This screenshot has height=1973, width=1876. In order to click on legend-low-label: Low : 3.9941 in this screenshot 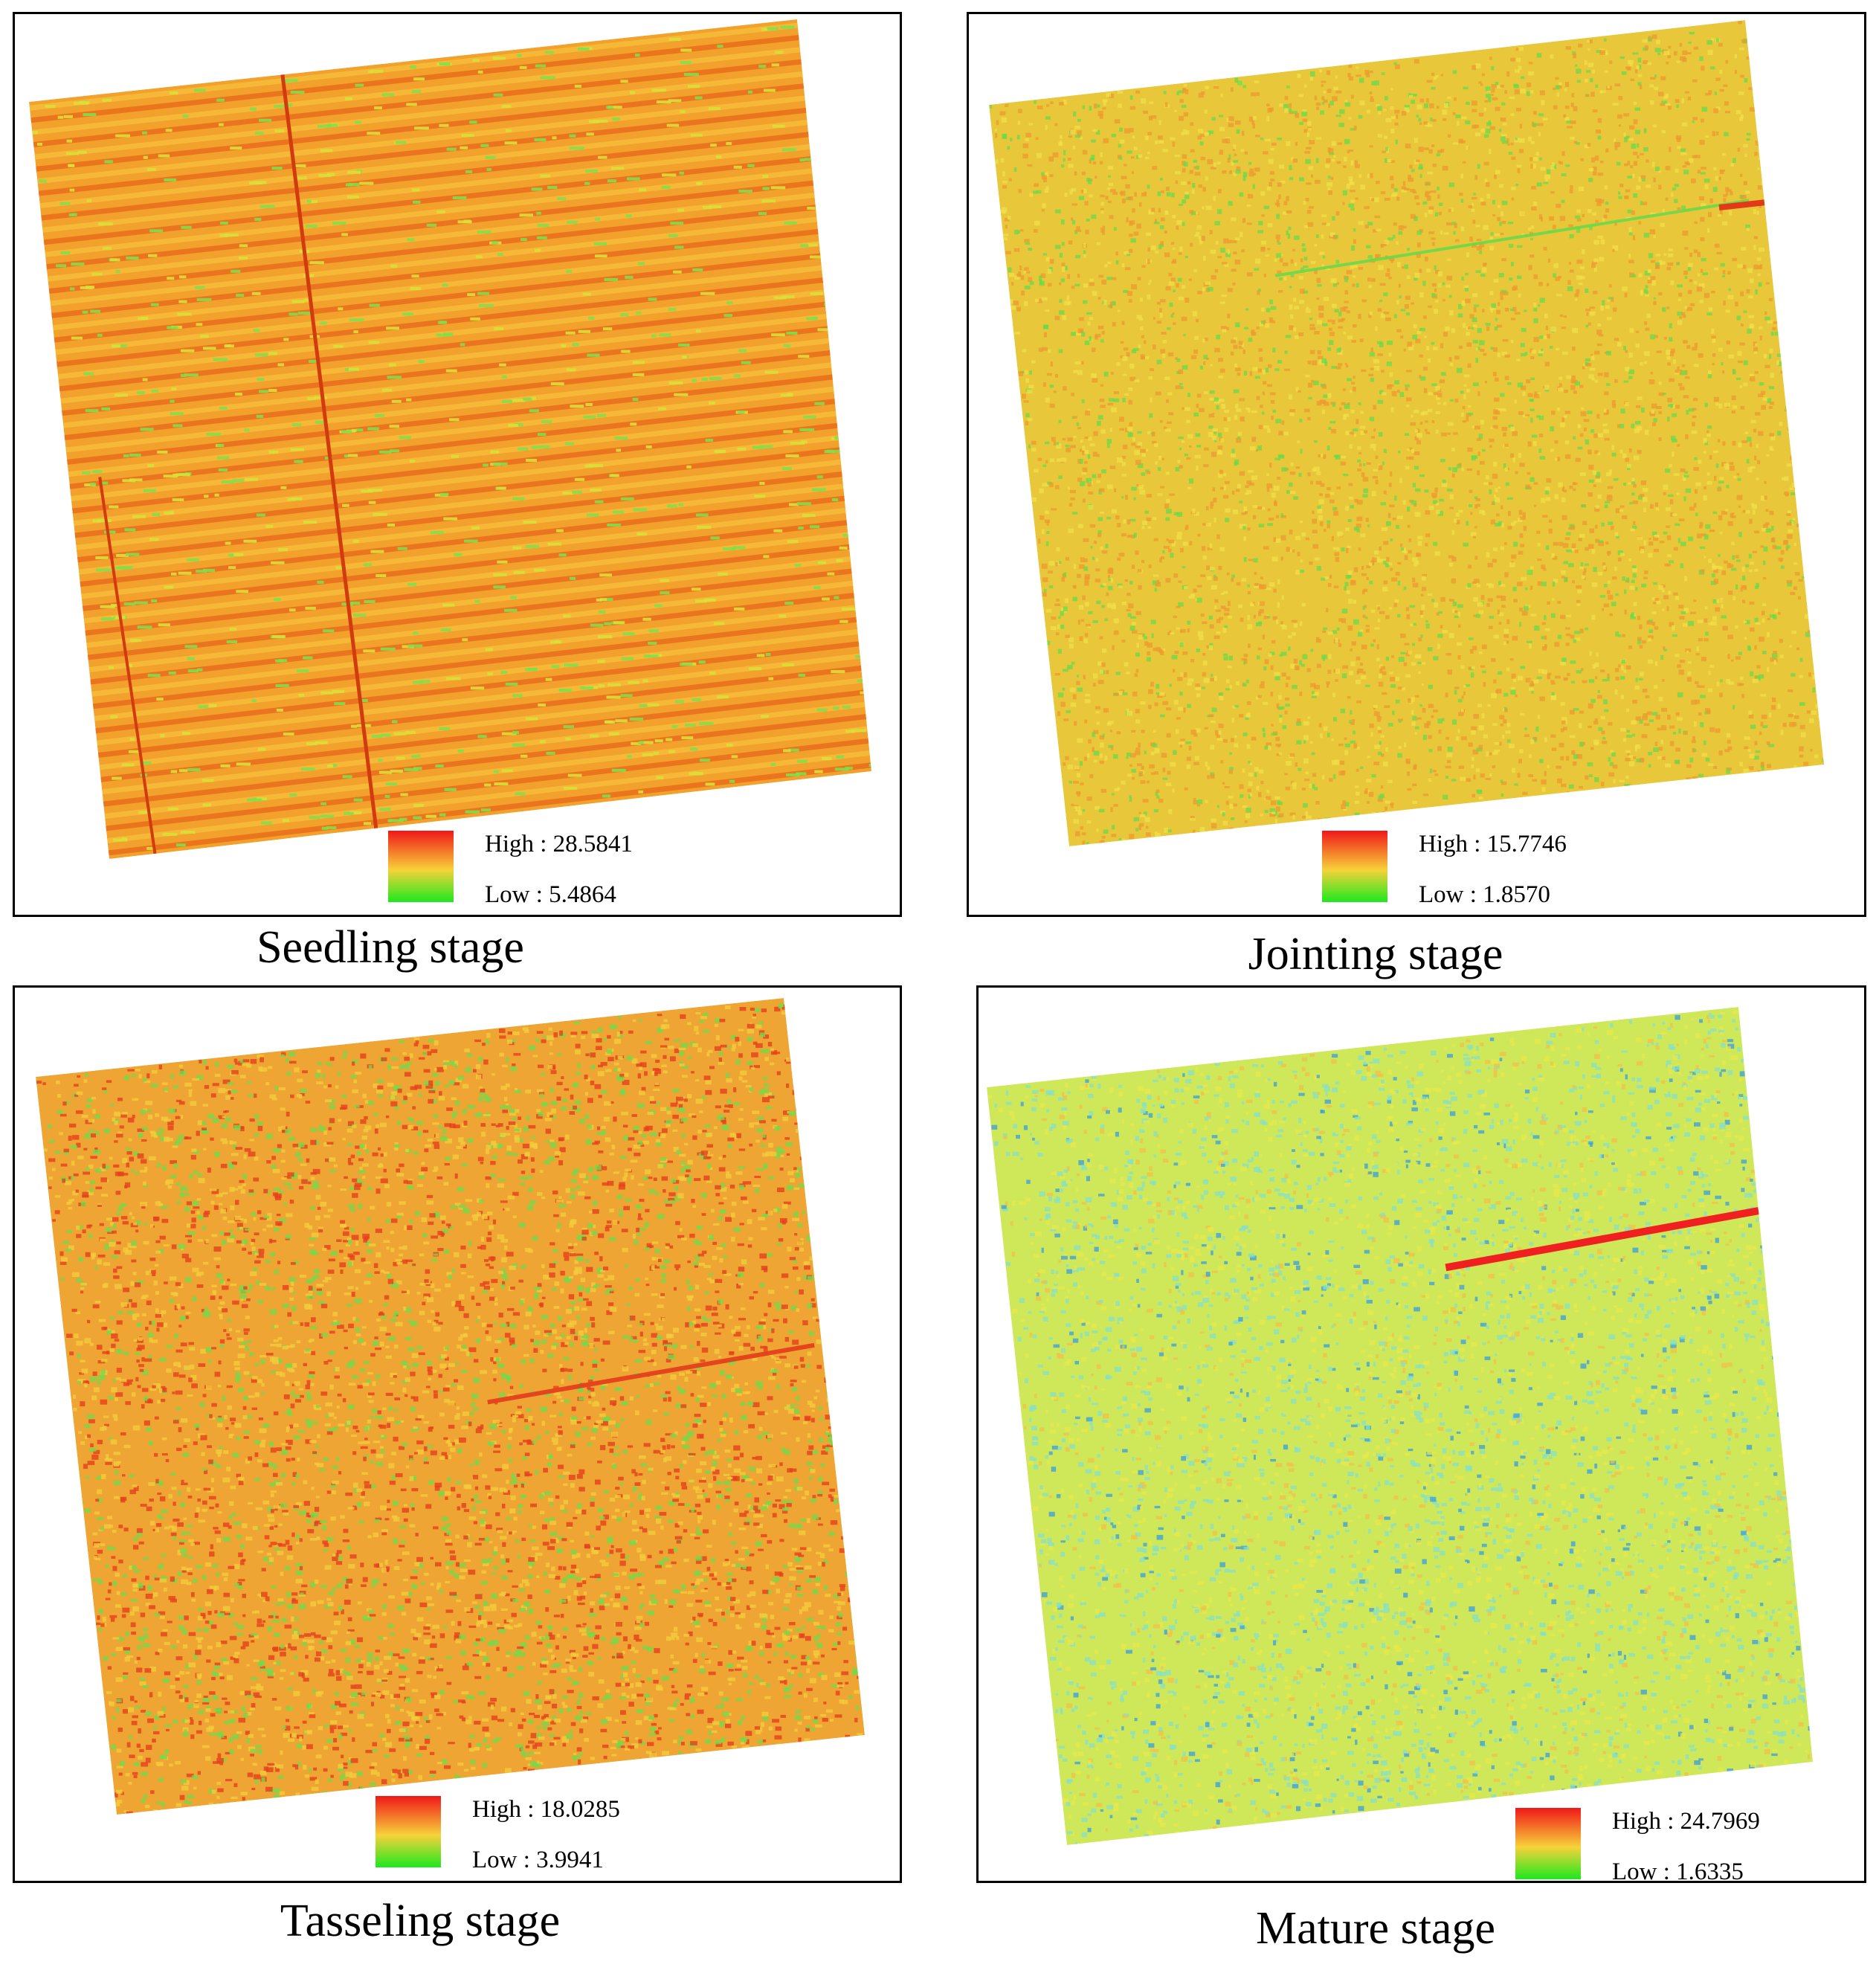, I will do `click(538, 1860)`.